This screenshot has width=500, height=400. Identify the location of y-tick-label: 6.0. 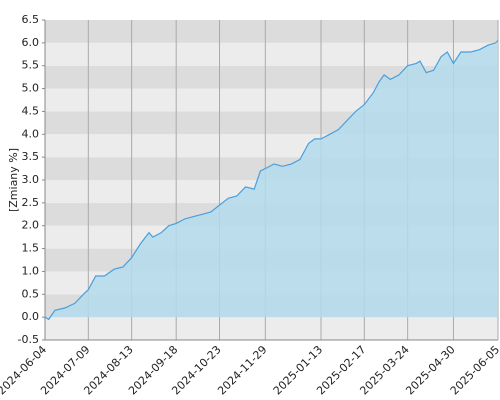
(31, 42).